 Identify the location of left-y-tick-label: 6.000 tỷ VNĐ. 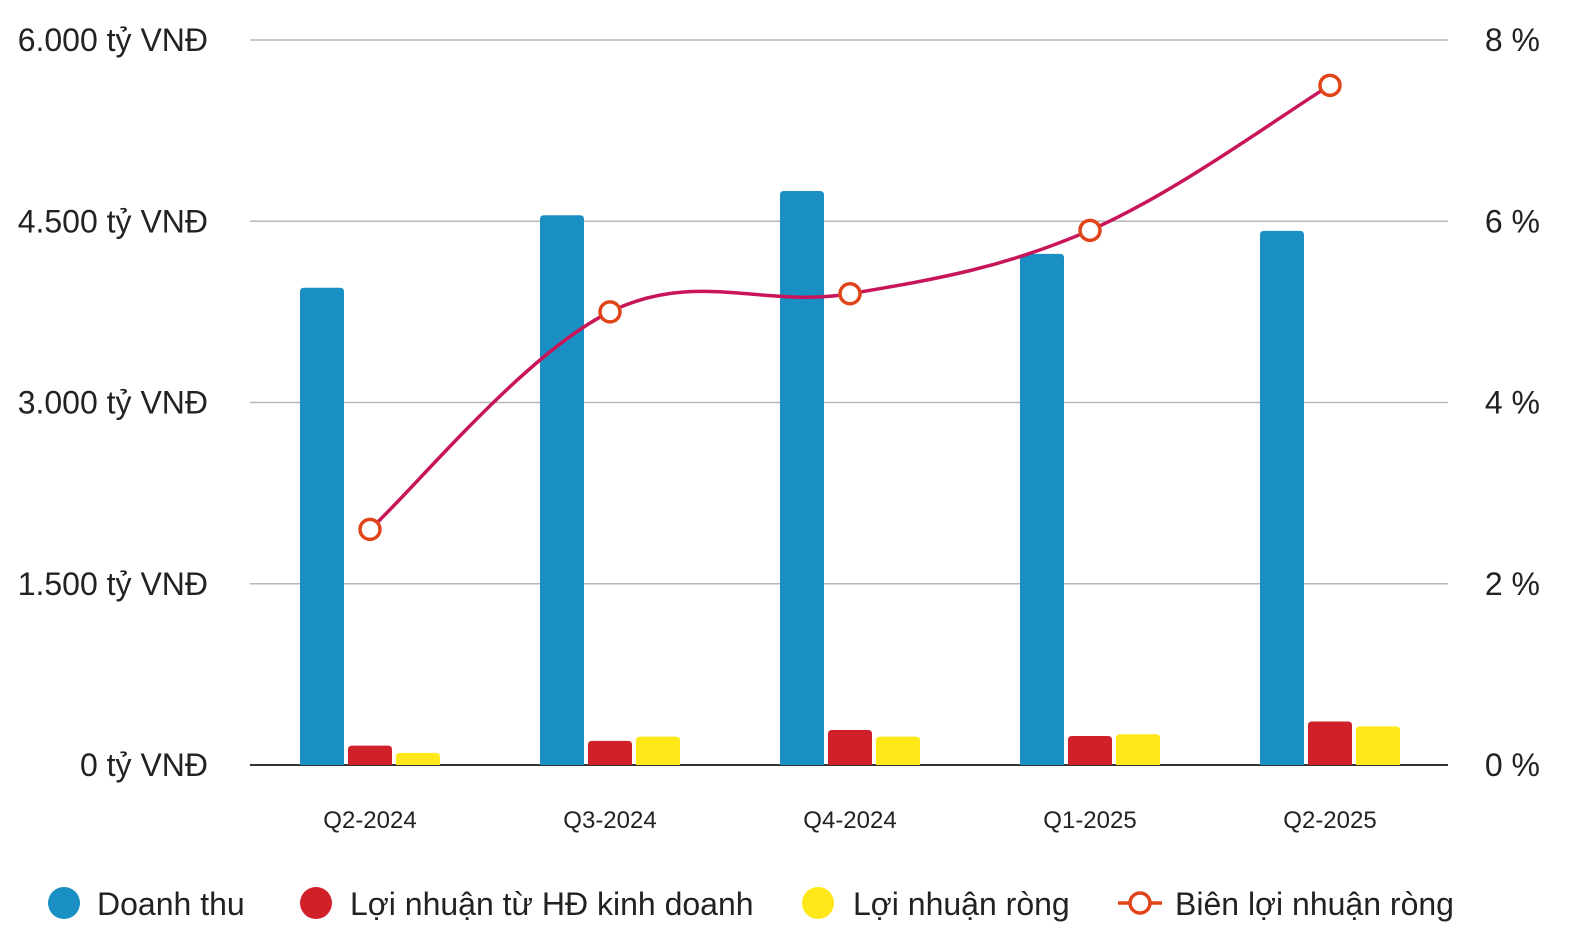
(113, 40).